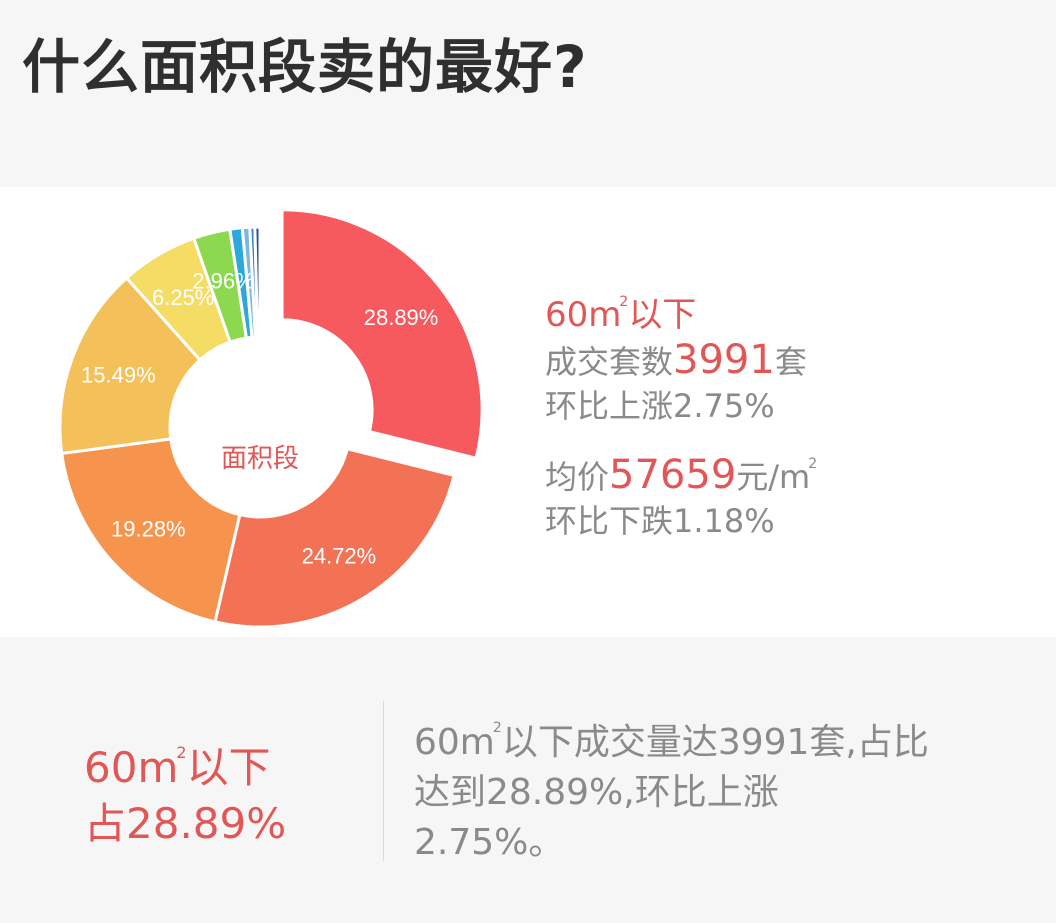  What do you see at coordinates (660, 521) in the screenshot?
I see `price-change: 环比下跌1.18%` at bounding box center [660, 521].